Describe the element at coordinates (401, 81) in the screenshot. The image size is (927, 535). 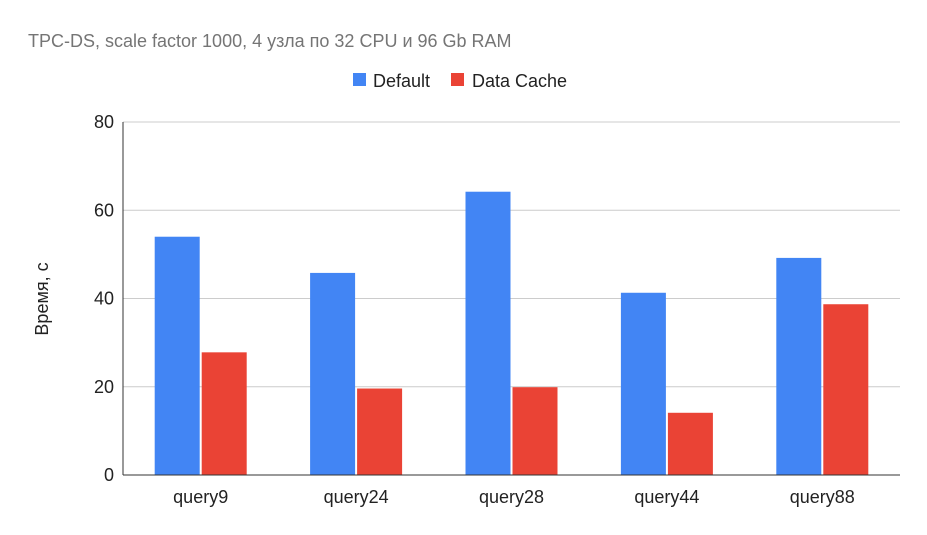
I see `legend-label-default: Default` at that location.